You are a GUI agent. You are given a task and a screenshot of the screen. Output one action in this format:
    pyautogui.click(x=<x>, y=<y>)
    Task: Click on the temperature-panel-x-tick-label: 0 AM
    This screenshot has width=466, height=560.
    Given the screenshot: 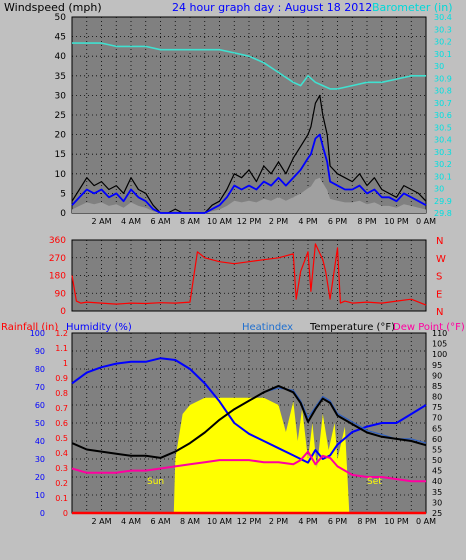 What is the action you would take?
    pyautogui.click(x=426, y=521)
    